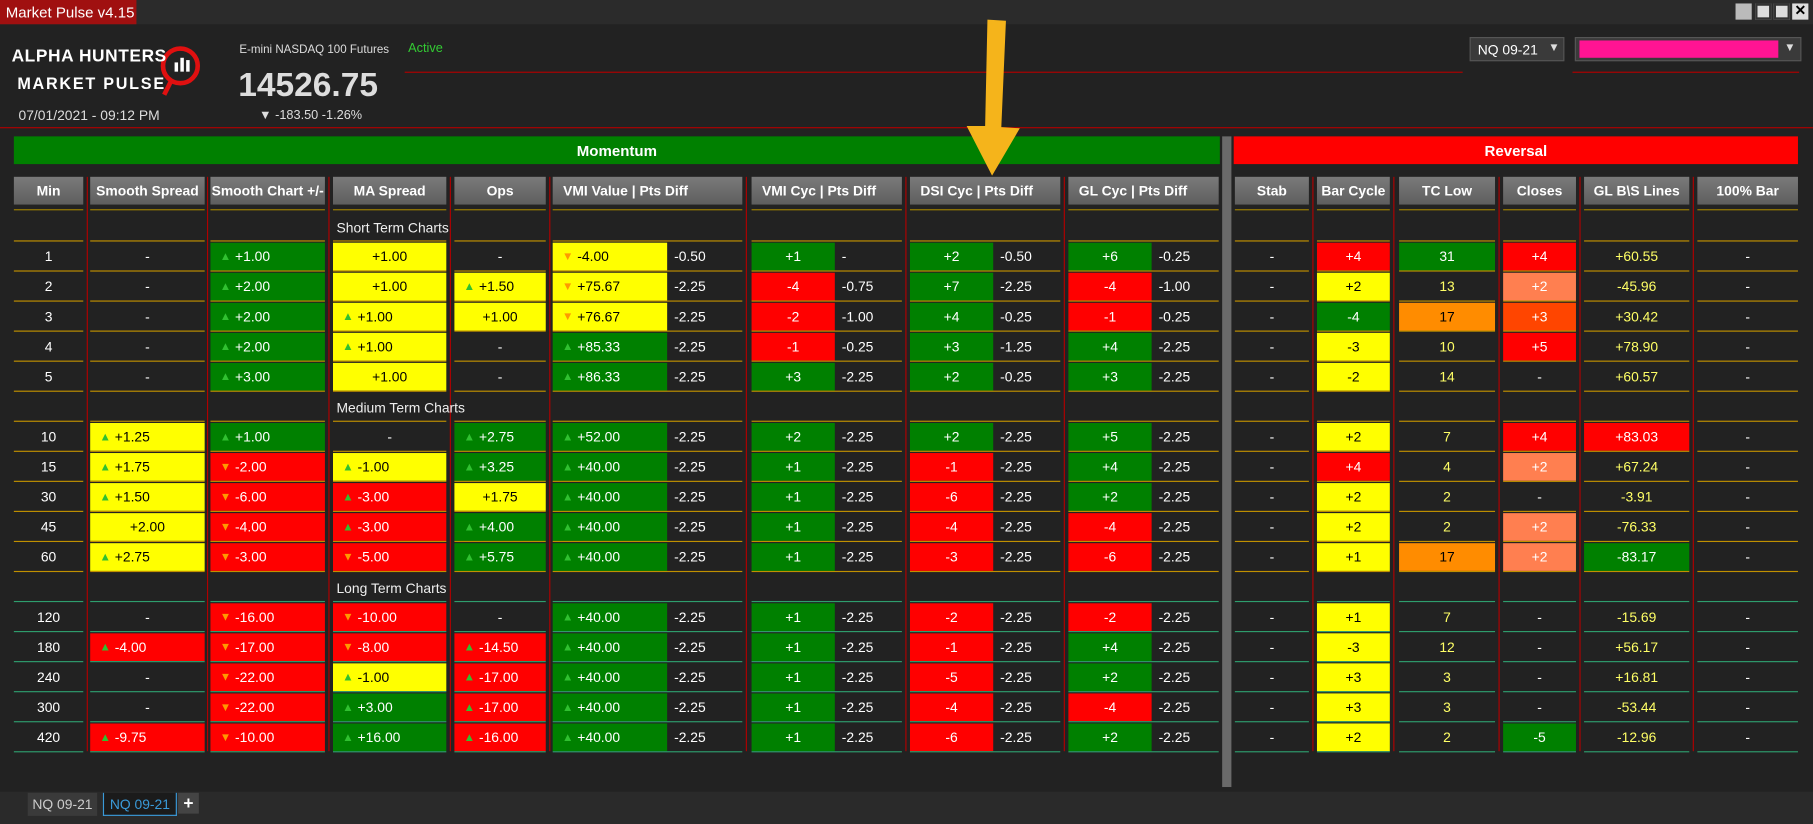  What do you see at coordinates (1763, 11) in the screenshot?
I see `minimize-button` at bounding box center [1763, 11].